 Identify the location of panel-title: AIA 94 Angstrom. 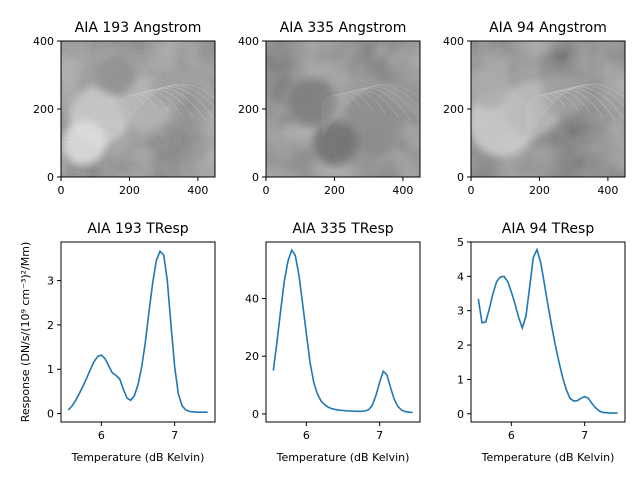
(548, 28).